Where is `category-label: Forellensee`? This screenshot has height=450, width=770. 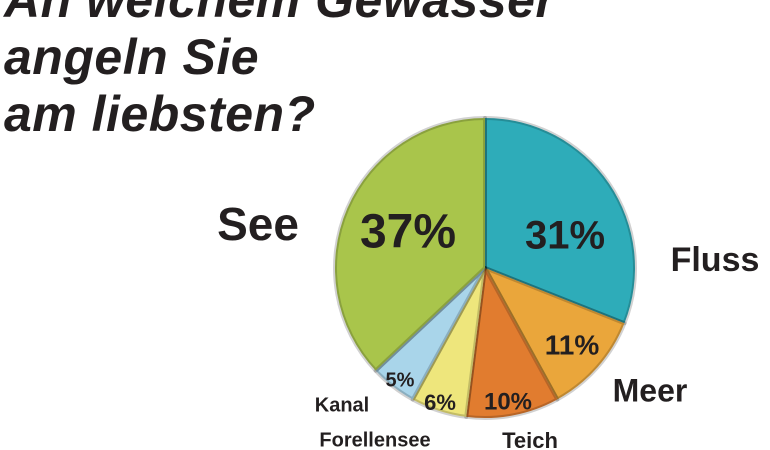
category-label: Forellensee is located at coordinates (374, 439).